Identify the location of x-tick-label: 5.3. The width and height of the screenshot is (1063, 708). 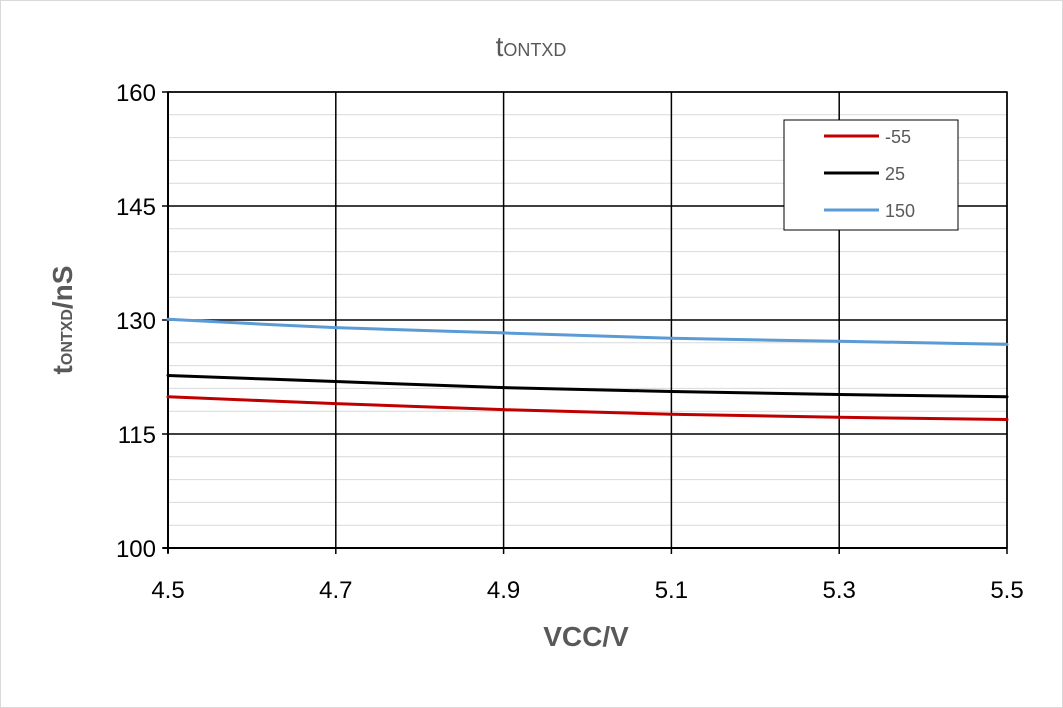
(839, 590).